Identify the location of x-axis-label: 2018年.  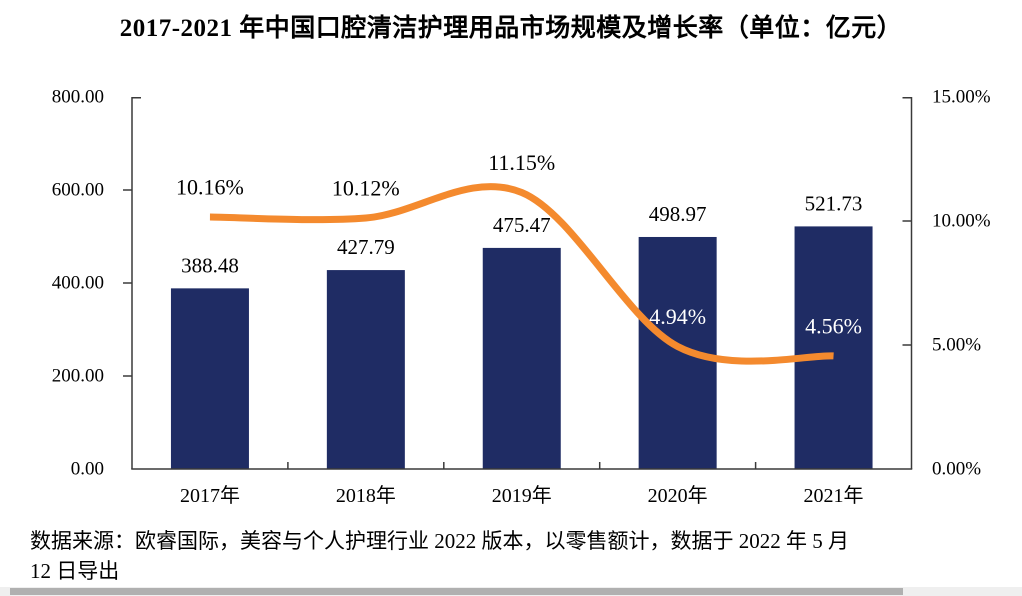
(366, 495).